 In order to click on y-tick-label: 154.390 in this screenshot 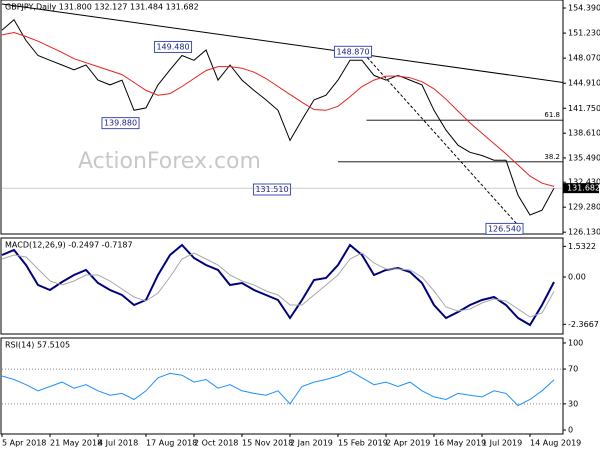, I will do `click(584, 8)`.